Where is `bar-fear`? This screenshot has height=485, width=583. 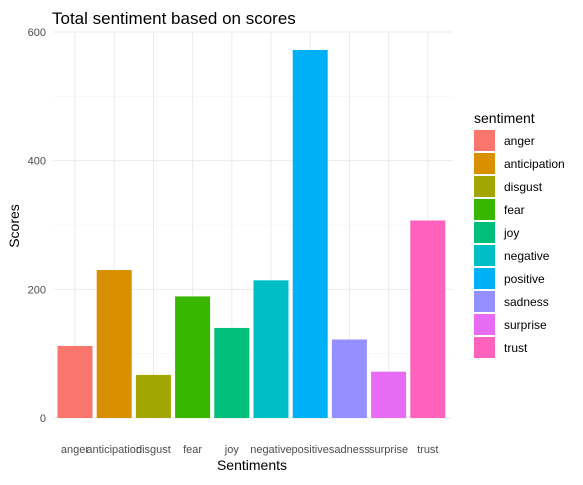 bar-fear is located at coordinates (193, 357).